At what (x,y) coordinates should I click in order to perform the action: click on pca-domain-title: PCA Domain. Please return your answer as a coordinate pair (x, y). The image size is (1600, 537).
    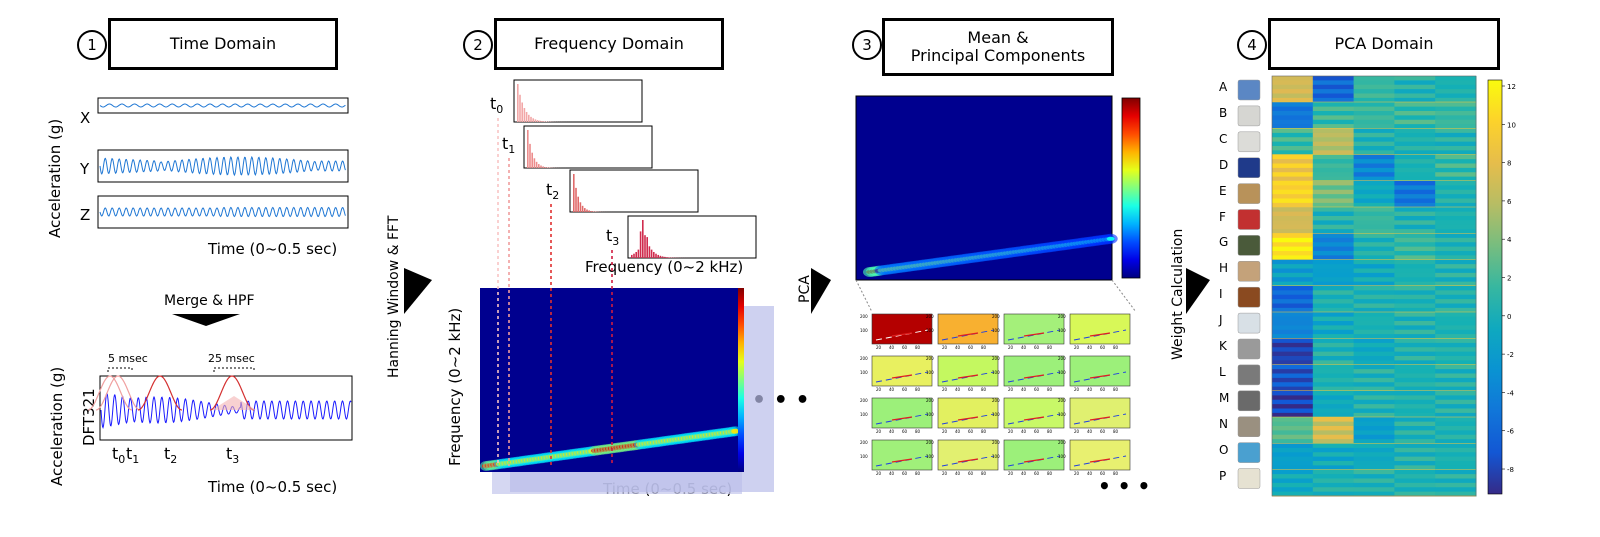
    Looking at the image, I should click on (1384, 44).